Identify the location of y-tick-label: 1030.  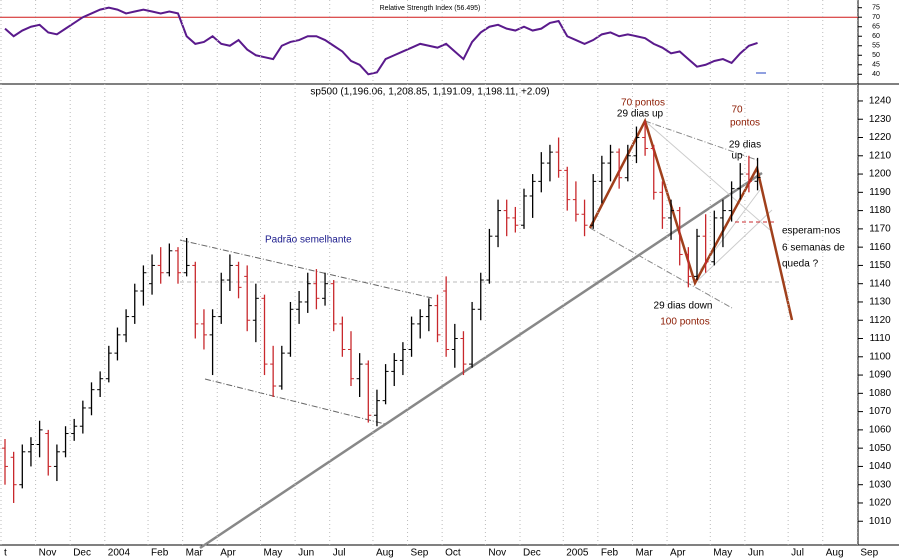
(880, 484).